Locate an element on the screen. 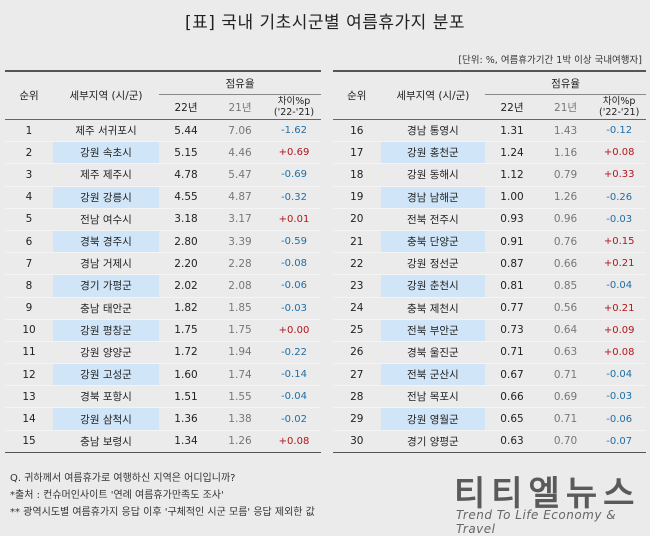 This screenshot has height=536, width=650. share-22-cell: 0.87 is located at coordinates (512, 264).